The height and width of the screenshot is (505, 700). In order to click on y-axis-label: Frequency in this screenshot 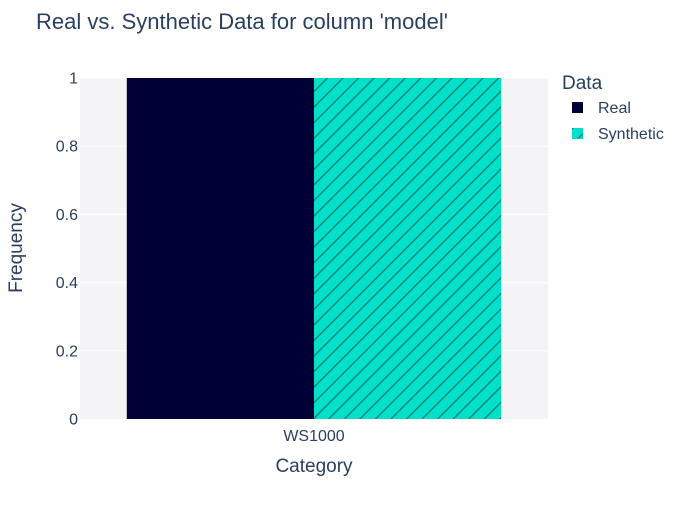, I will do `click(16, 248)`.